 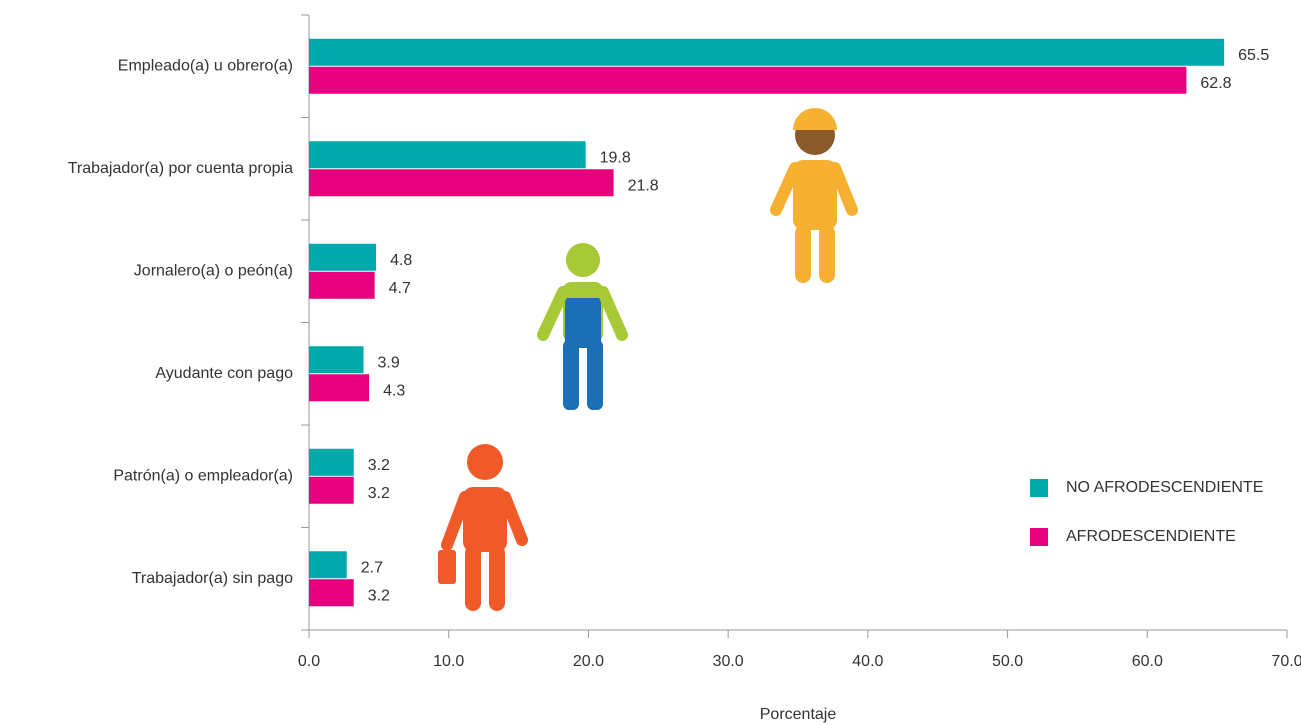 What do you see at coordinates (213, 270) in the screenshot?
I see `y-tick-label: Jornalero(a) o peón(a)` at bounding box center [213, 270].